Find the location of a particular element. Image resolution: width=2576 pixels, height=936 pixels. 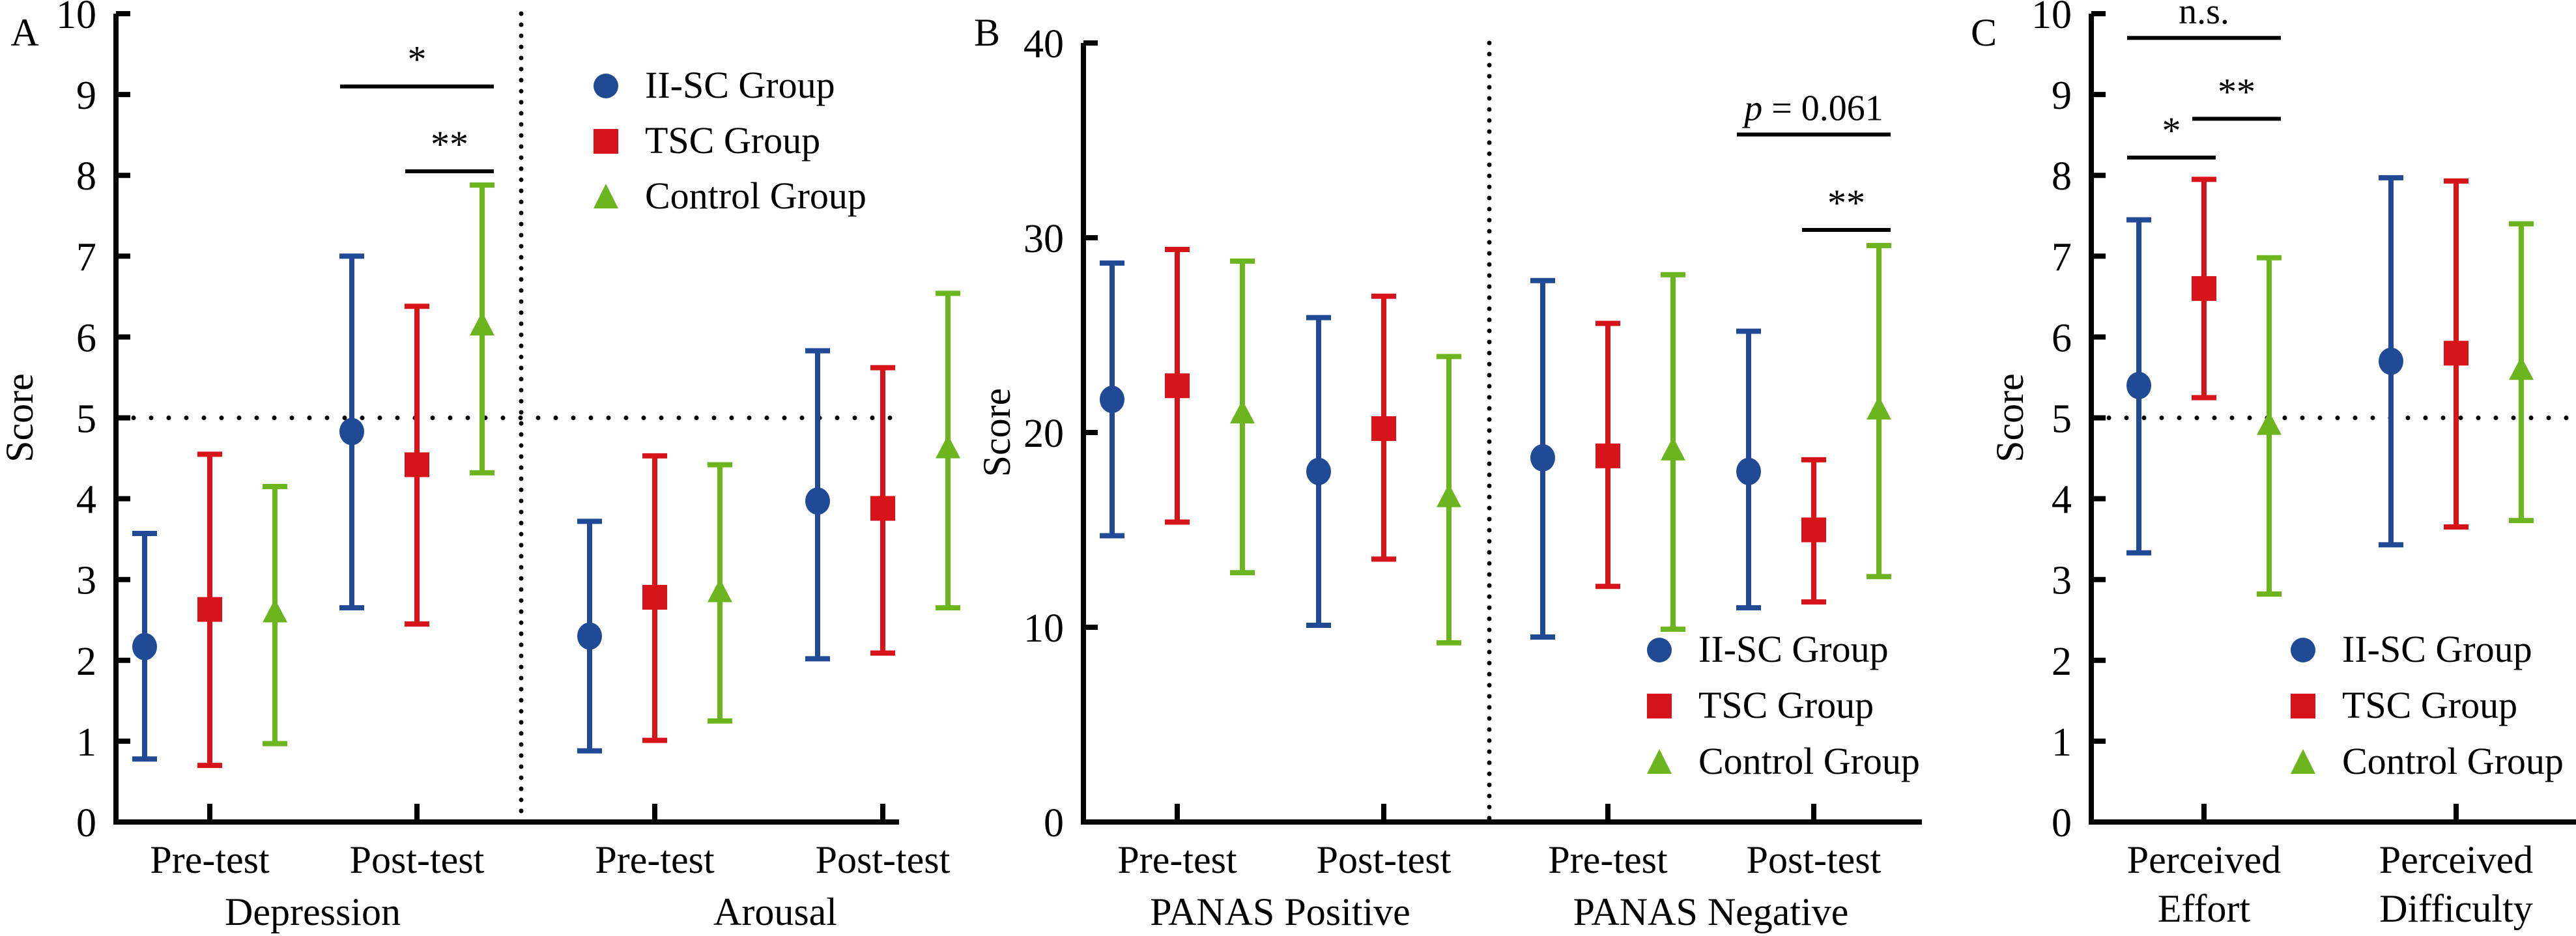

group-label: PANAS Positive is located at coordinates (1280, 912).